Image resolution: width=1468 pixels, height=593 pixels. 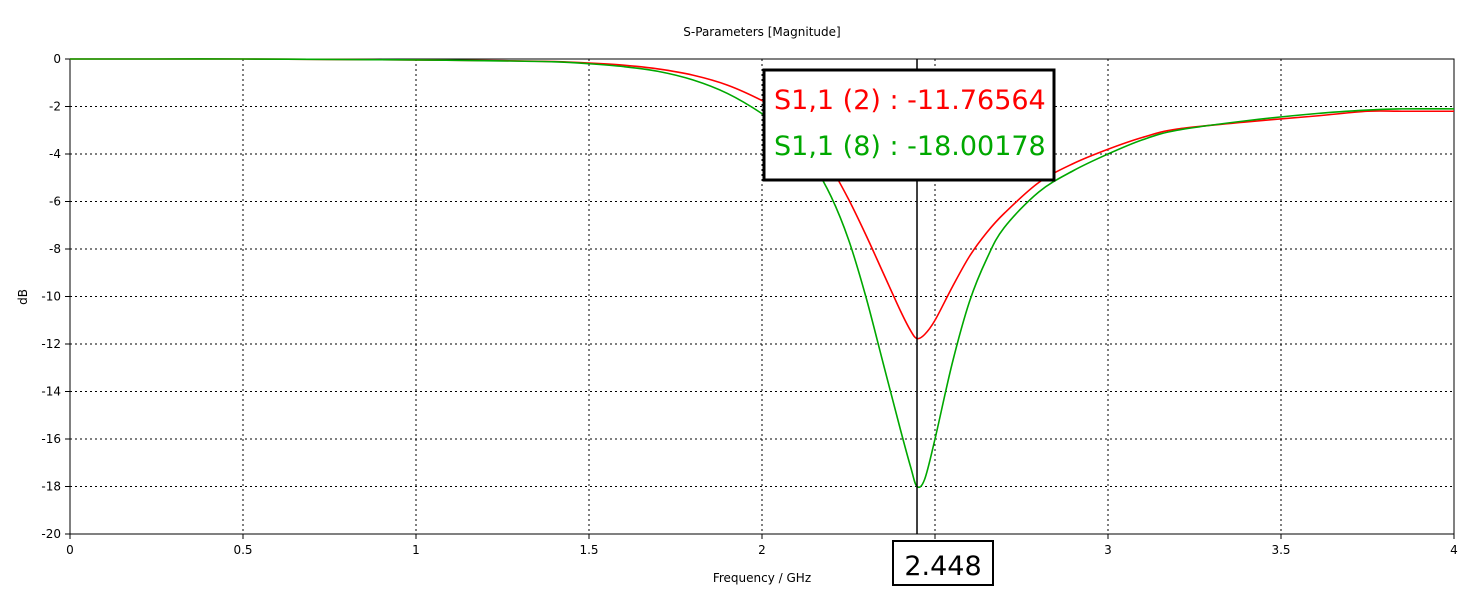 What do you see at coordinates (55, 202) in the screenshot?
I see `y-tick-label: -6` at bounding box center [55, 202].